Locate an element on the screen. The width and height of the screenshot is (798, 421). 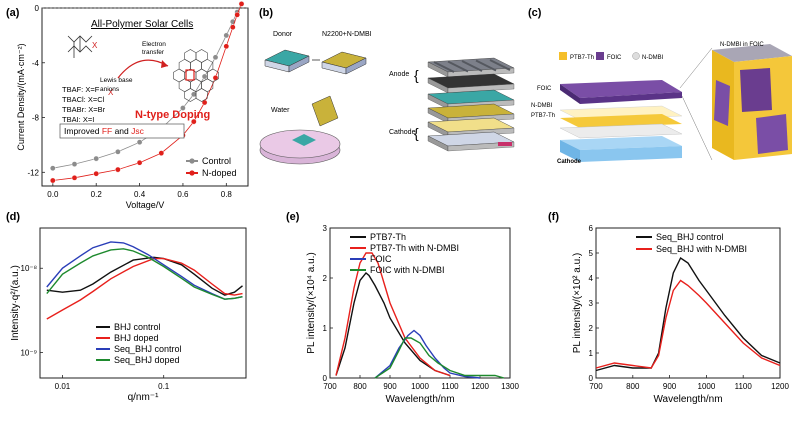
ntype-doping-text: N-type Doping is located at coordinates (172, 115).